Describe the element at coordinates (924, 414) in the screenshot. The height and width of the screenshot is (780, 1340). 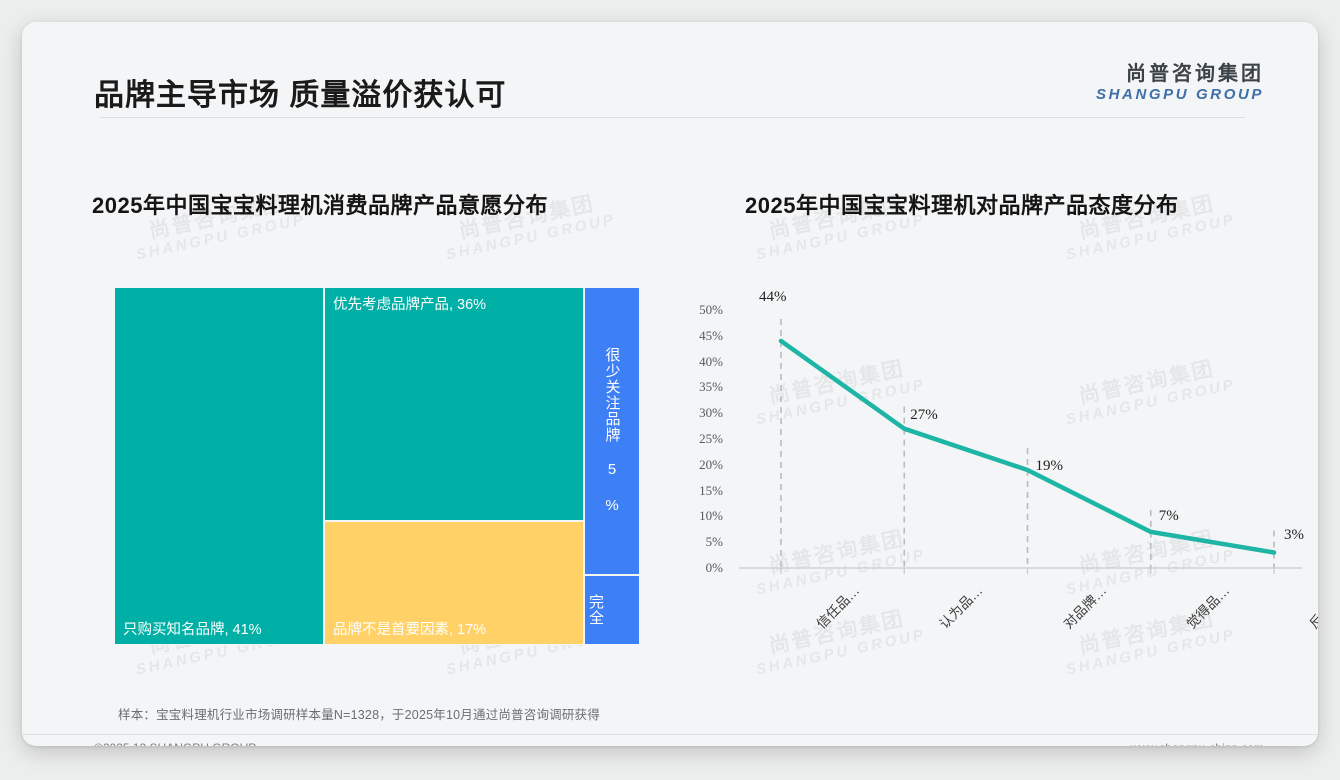
I see `data-point-label: 27%` at that location.